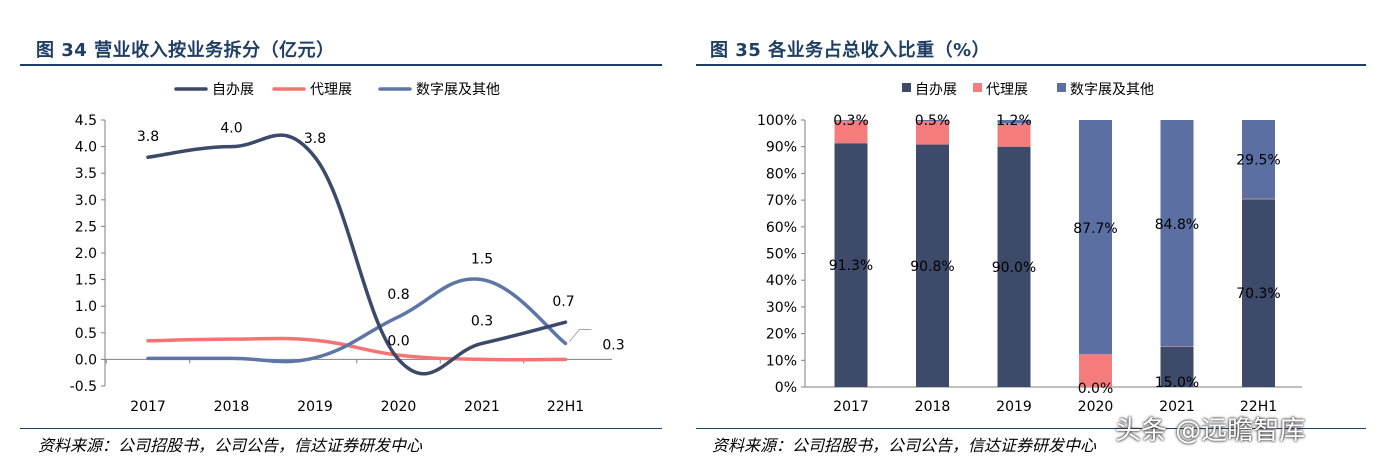 The width and height of the screenshot is (1381, 467). I want to click on data-label: 91.3%, so click(851, 266).